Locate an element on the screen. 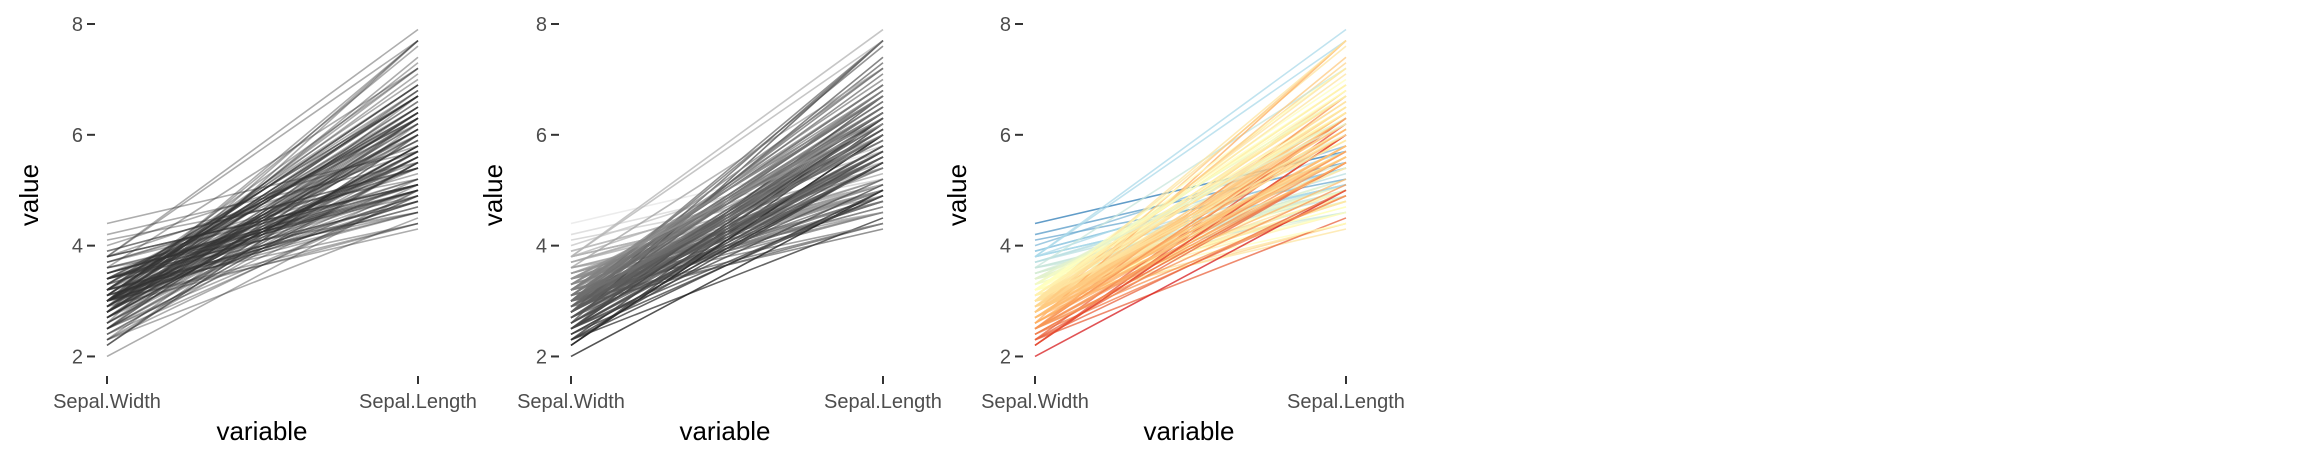 The image size is (2304, 460). y-tick-label: 8 is located at coordinates (77, 25).